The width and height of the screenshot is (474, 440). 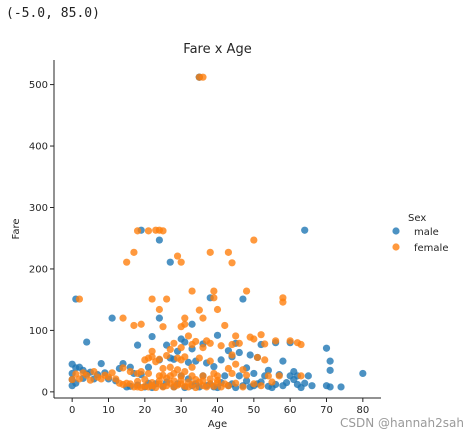 What do you see at coordinates (362, 410) in the screenshot?
I see `x-tick-label: 80` at bounding box center [362, 410].